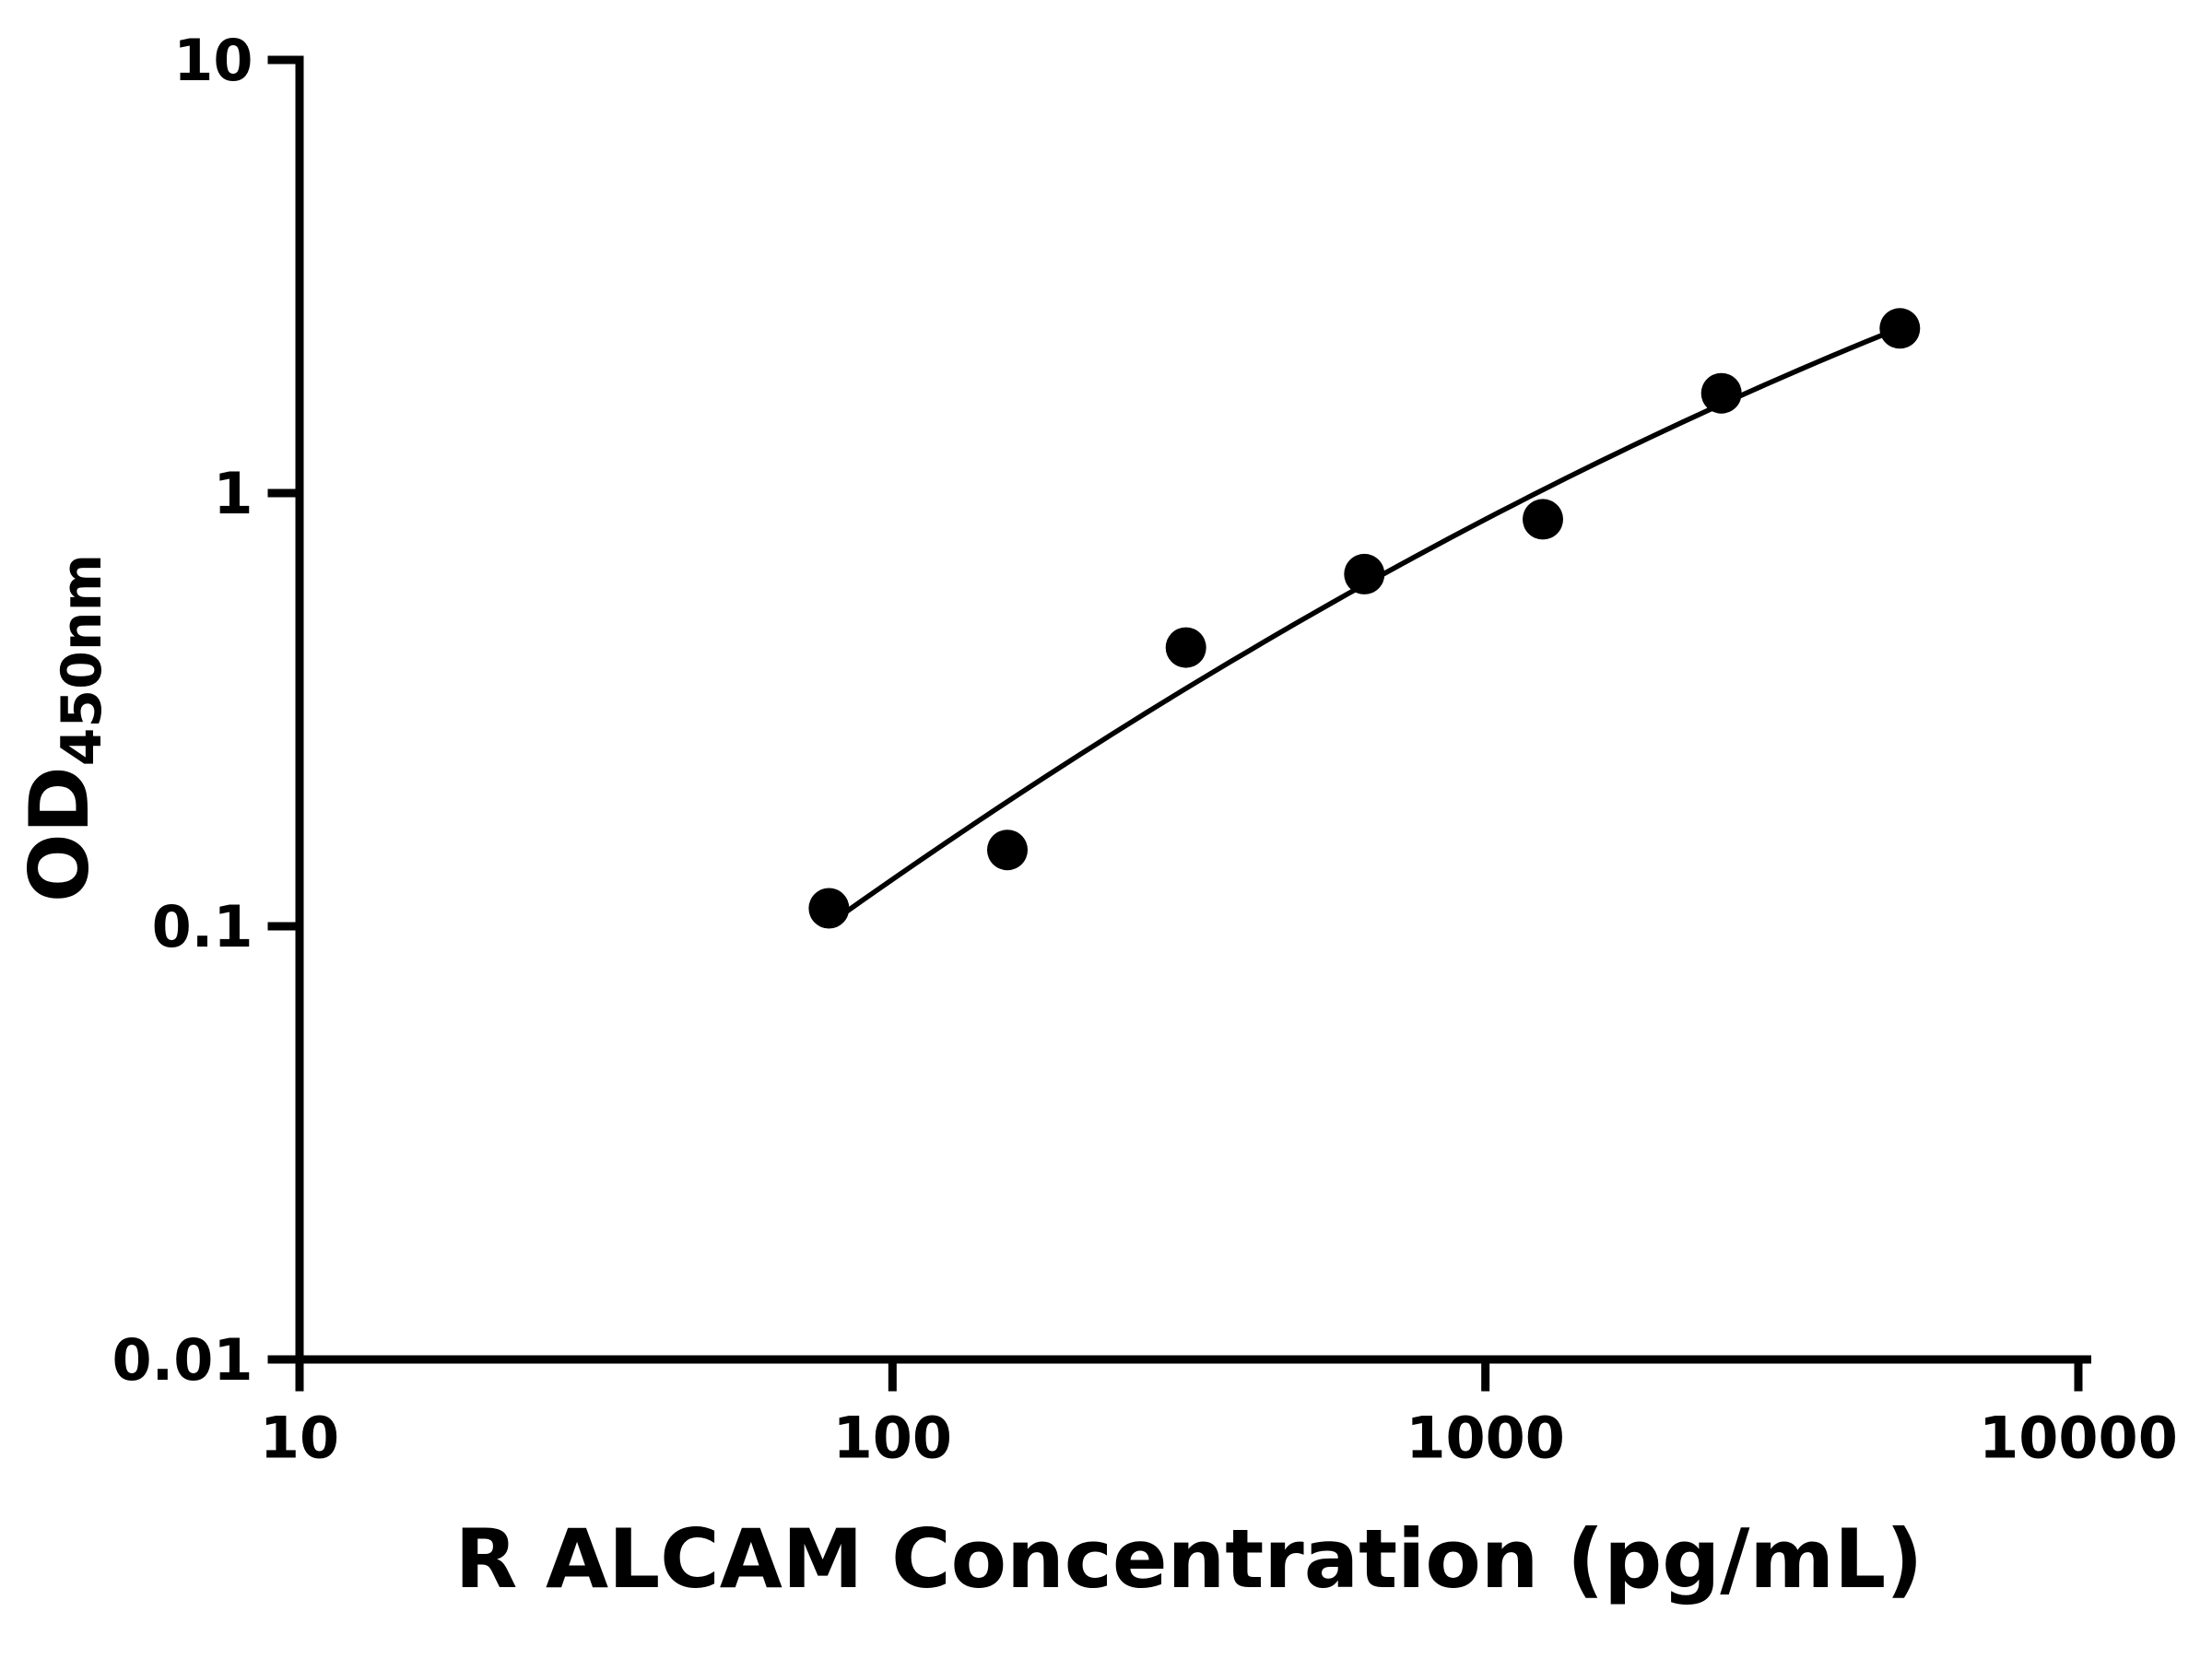 This screenshot has height=1659, width=2212. What do you see at coordinates (892, 1438) in the screenshot?
I see `x-tick-label: 100` at bounding box center [892, 1438].